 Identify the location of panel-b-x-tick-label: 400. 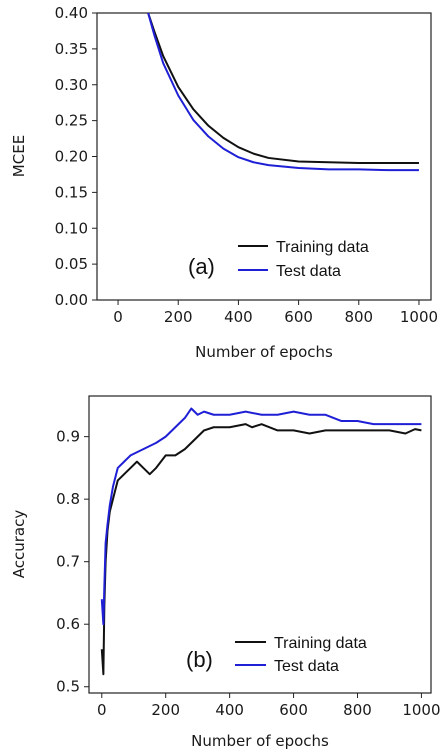
(229, 710).